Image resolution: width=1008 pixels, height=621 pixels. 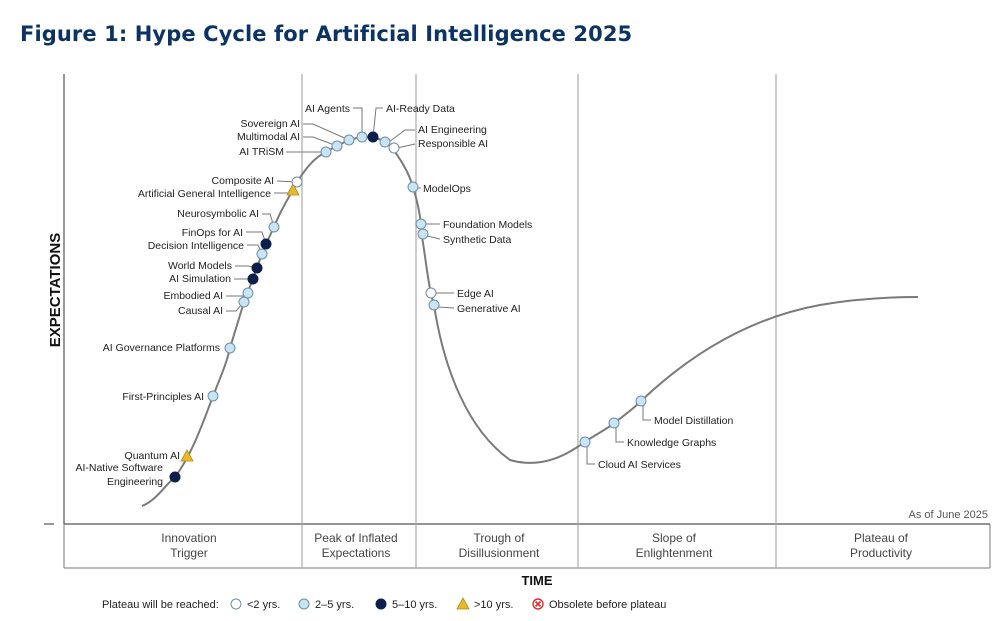 I want to click on point-label: Sovereign AI, so click(x=270, y=124).